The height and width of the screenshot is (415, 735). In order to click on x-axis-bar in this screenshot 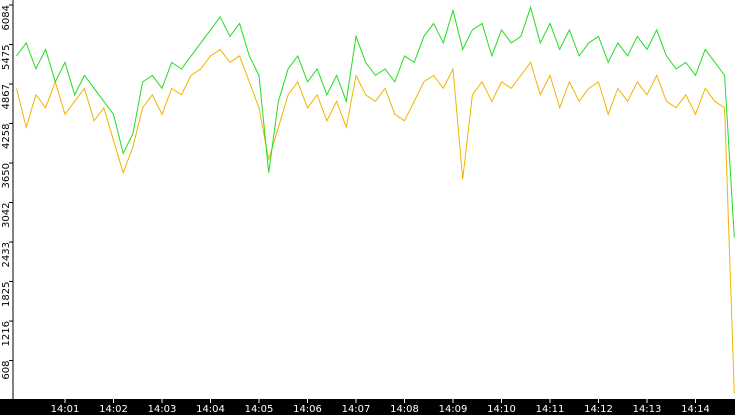, I will do `click(367, 407)`.